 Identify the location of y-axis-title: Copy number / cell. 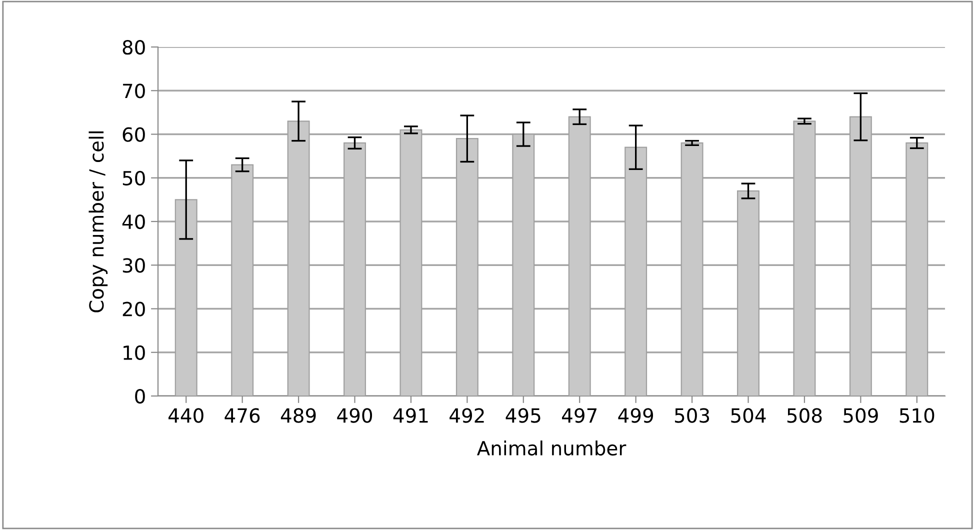
(98, 221).